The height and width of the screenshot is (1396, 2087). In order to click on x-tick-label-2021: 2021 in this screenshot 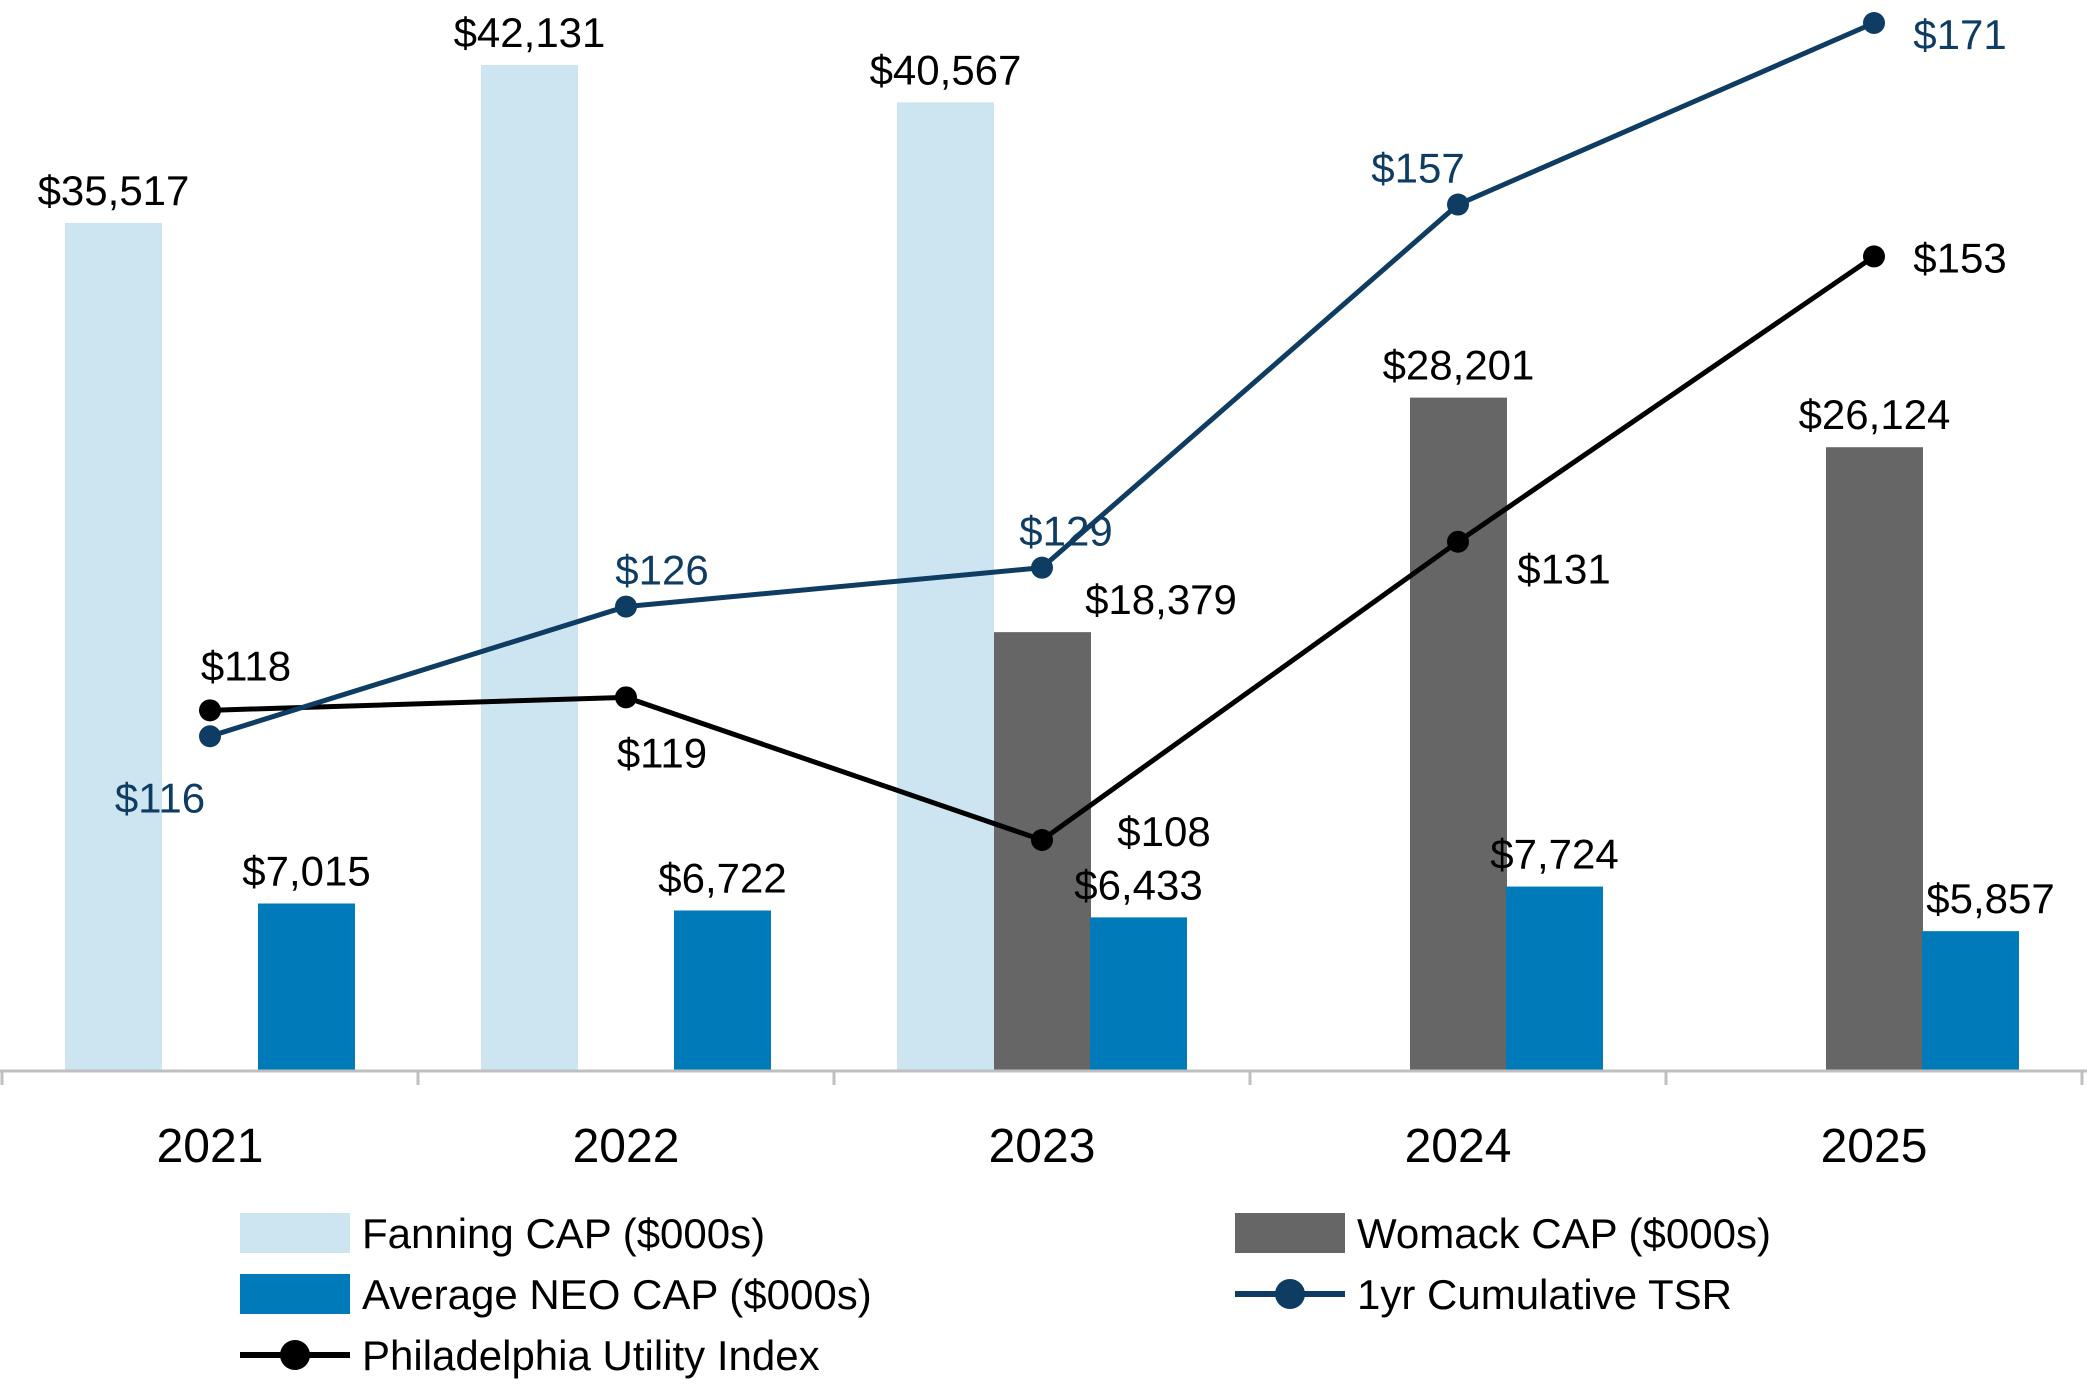, I will do `click(210, 1146)`.